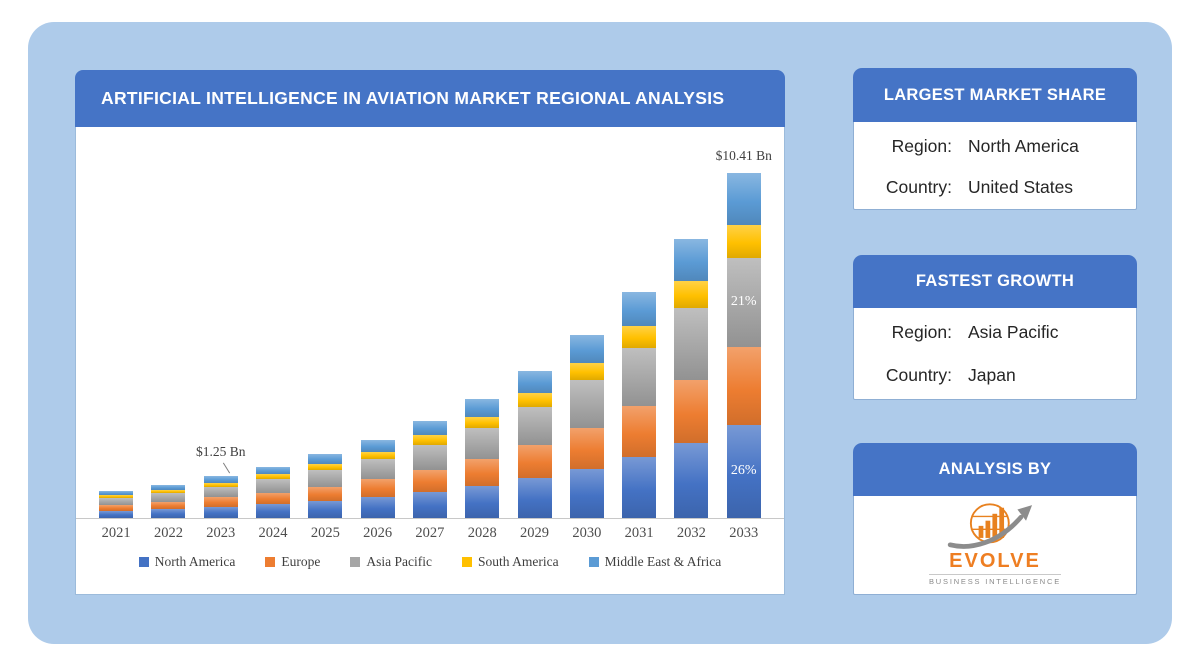 This screenshot has height=662, width=1200. Describe the element at coordinates (168, 487) in the screenshot. I see `segment-middle-east-africa-2022` at that location.